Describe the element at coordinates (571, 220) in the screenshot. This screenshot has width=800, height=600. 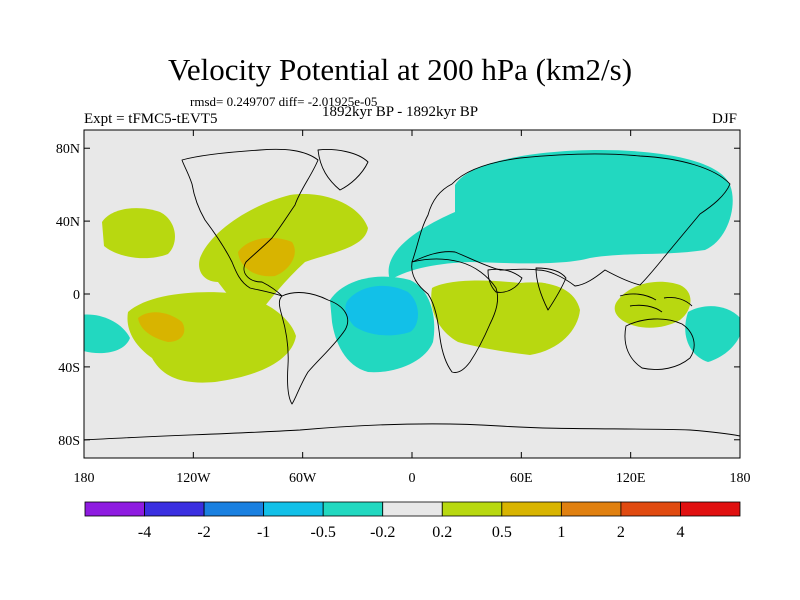
I see `coastline-europe-asia` at that location.